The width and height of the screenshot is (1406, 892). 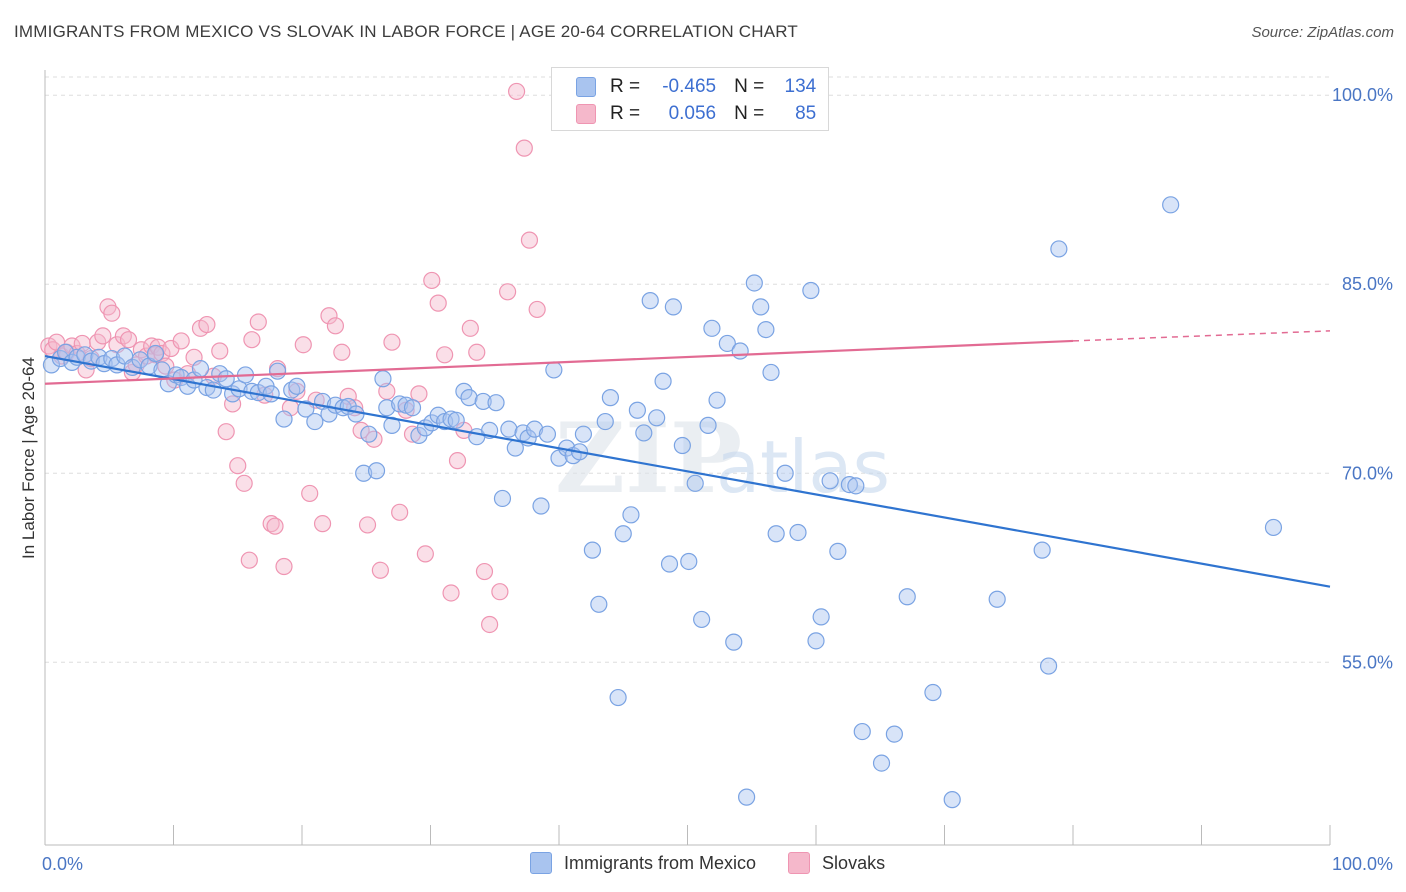 I want to click on slovaks-trend-line, so click(x=559, y=362).